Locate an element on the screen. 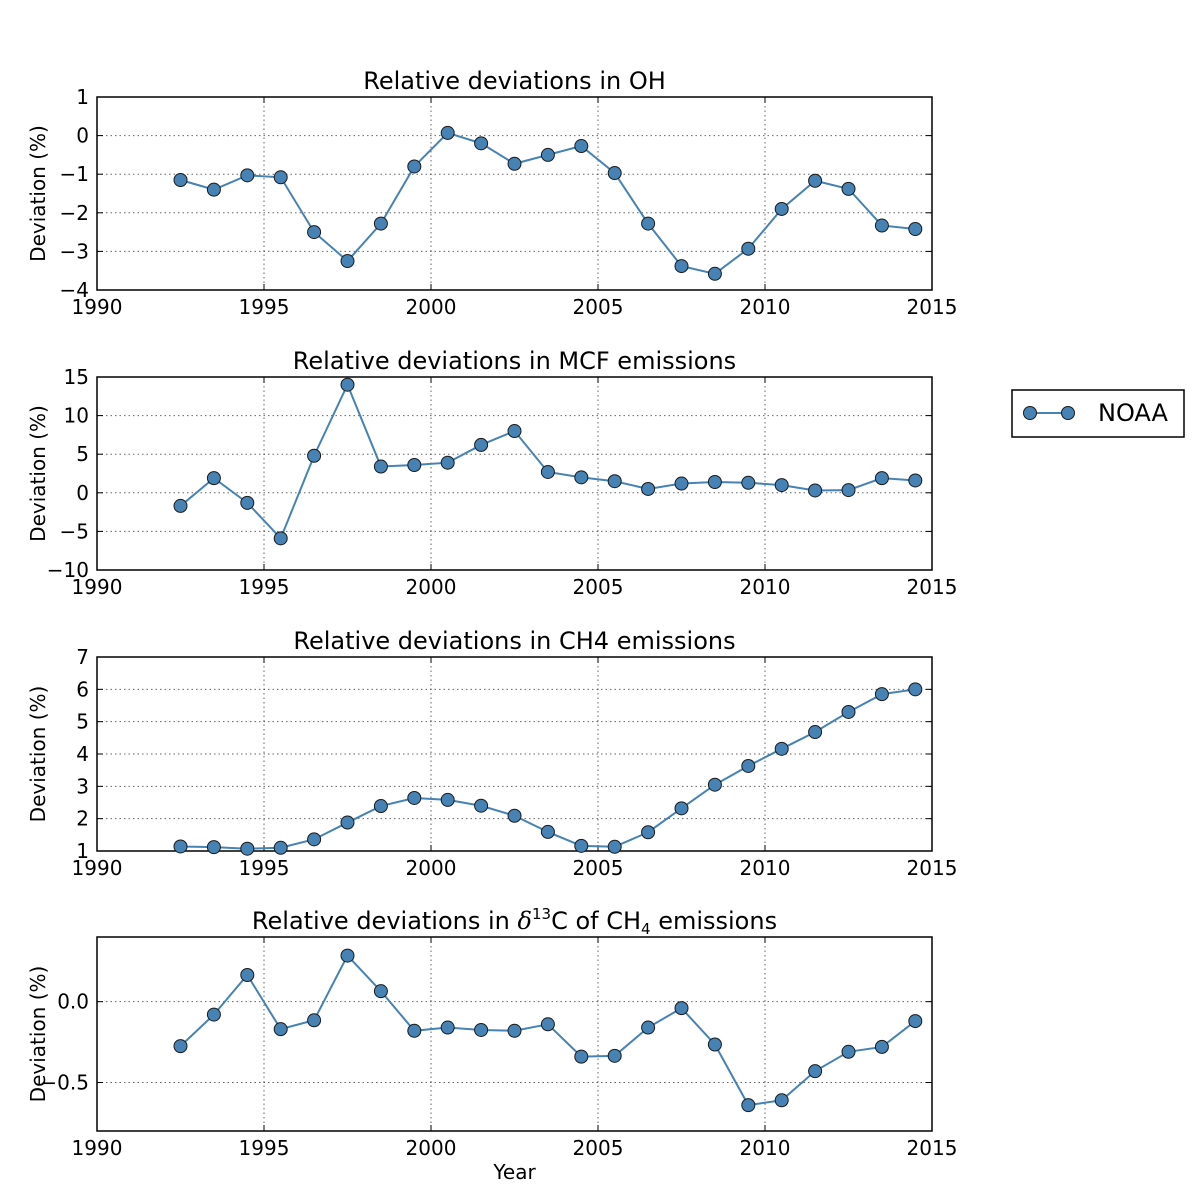  y-tick-label: 6 is located at coordinates (82, 689).